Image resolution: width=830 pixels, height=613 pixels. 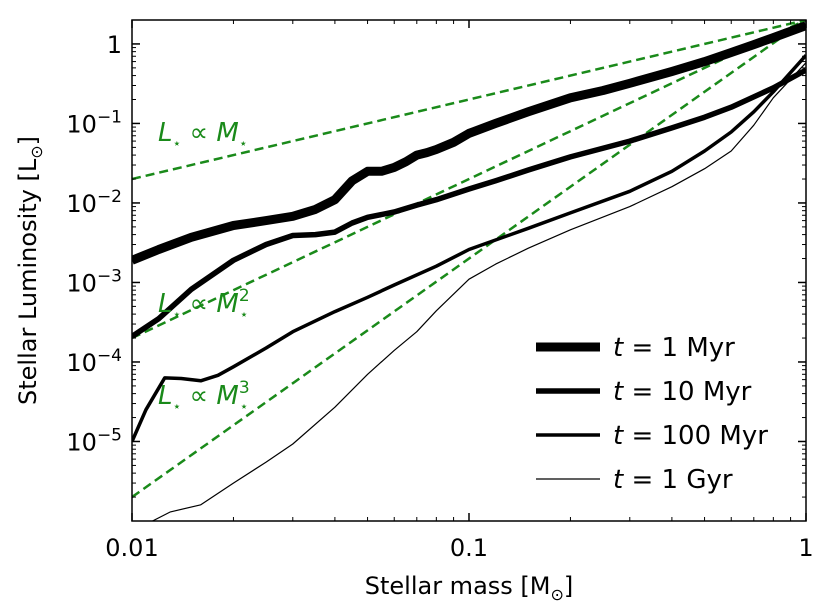 I want to click on annotations: L⋆ ∝ M⋆L⋆ ∝ M2 ⋆L⋆ ∝ M3 ⋆, so click(x=204, y=266).